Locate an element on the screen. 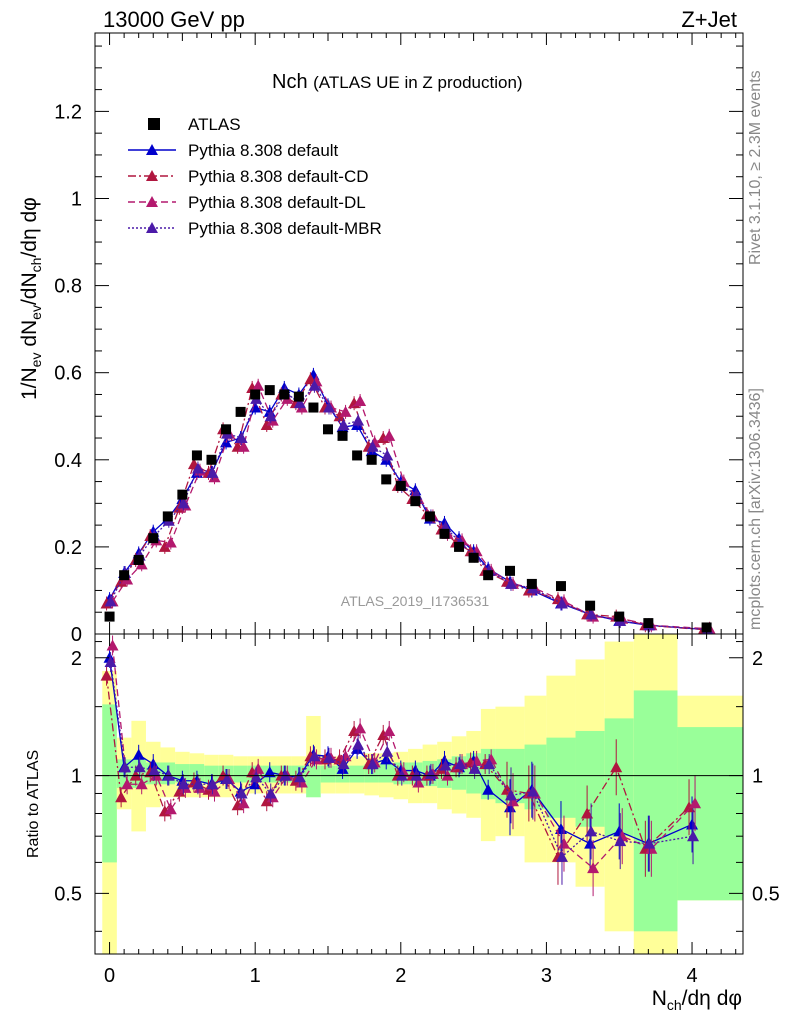 This screenshot has height=1024, width=786. rivet-version-label: Rivet 3.1.10, ≥ 2.3M events is located at coordinates (755, 167).